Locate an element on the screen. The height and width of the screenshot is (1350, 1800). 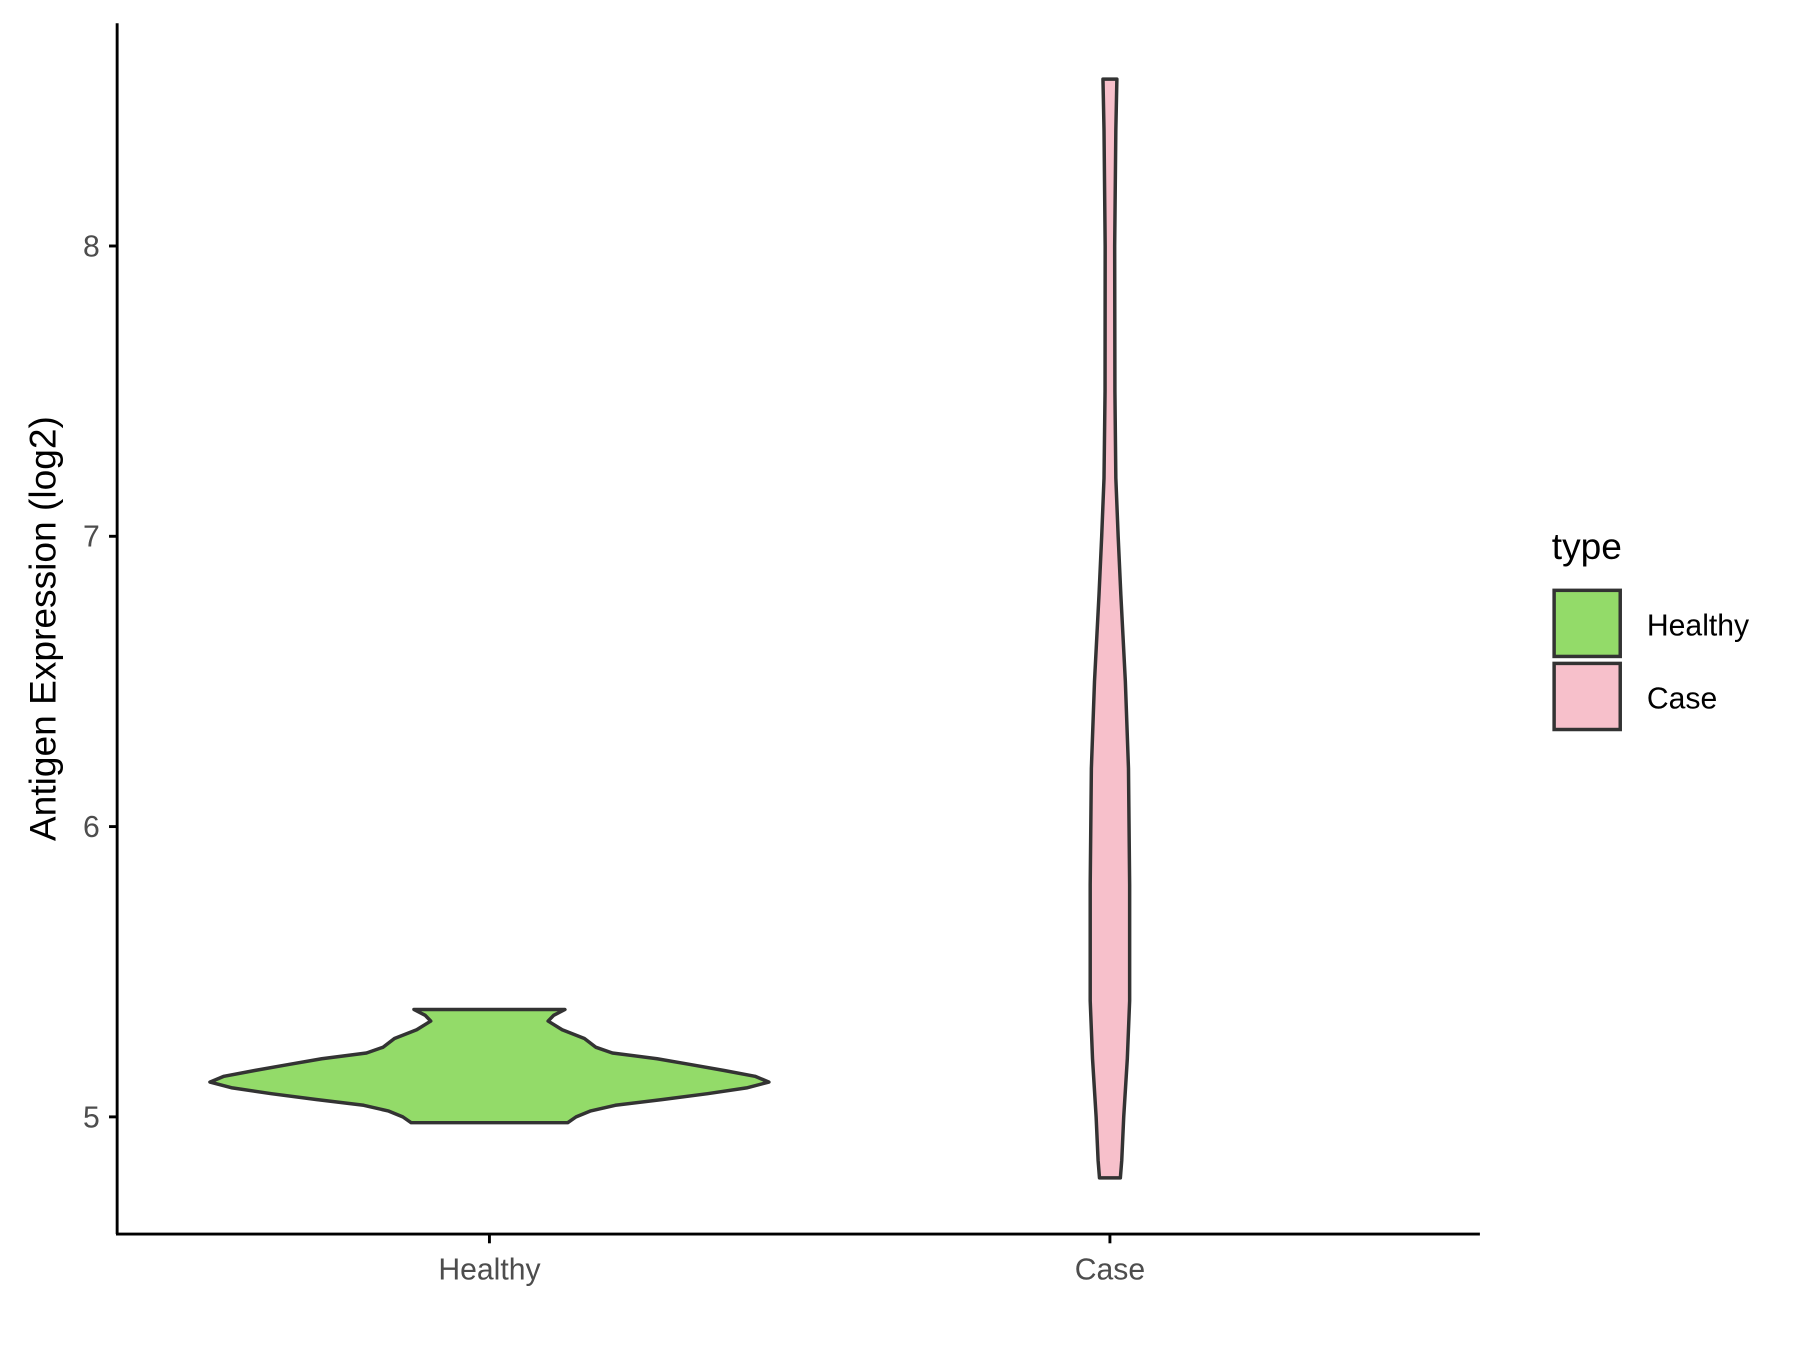
violin-healthy is located at coordinates (489, 1066).